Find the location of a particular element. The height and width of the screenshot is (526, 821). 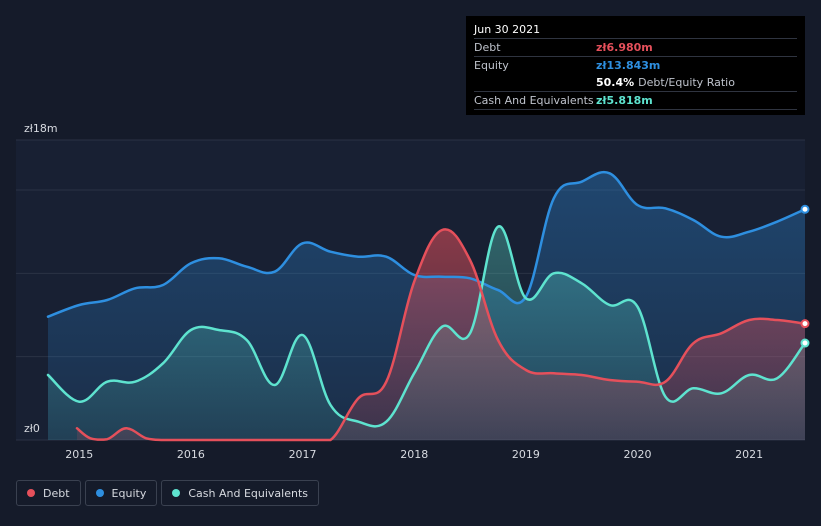

tooltip-row-equity: Equity zł13.843m is located at coordinates (635, 65).